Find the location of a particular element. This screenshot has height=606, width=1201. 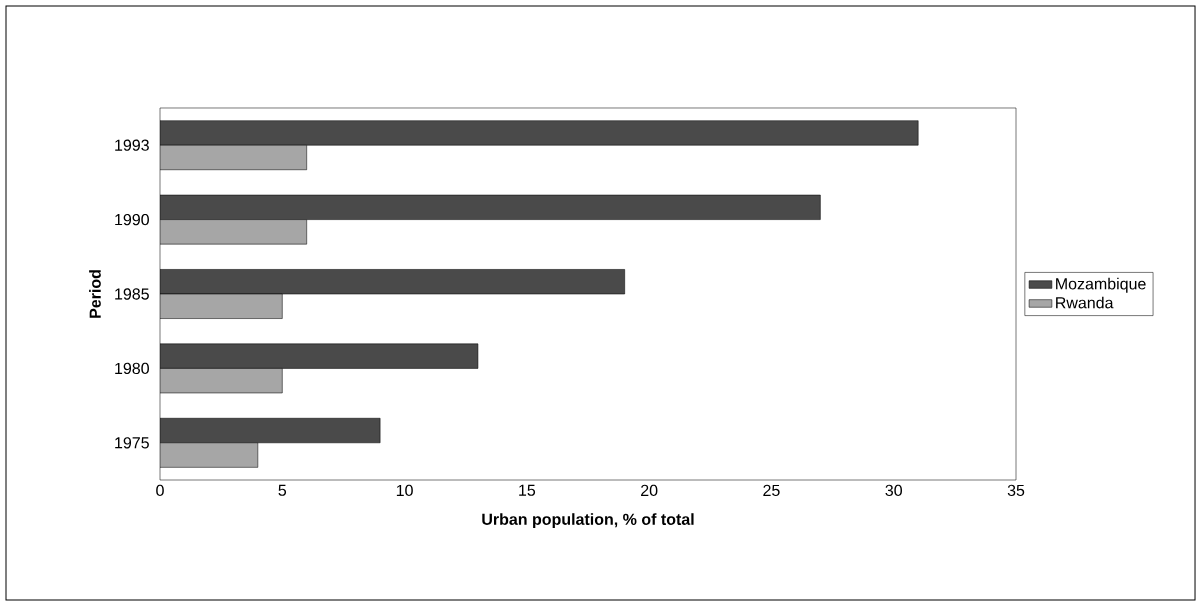

x-tick-label: 25 is located at coordinates (771, 490).